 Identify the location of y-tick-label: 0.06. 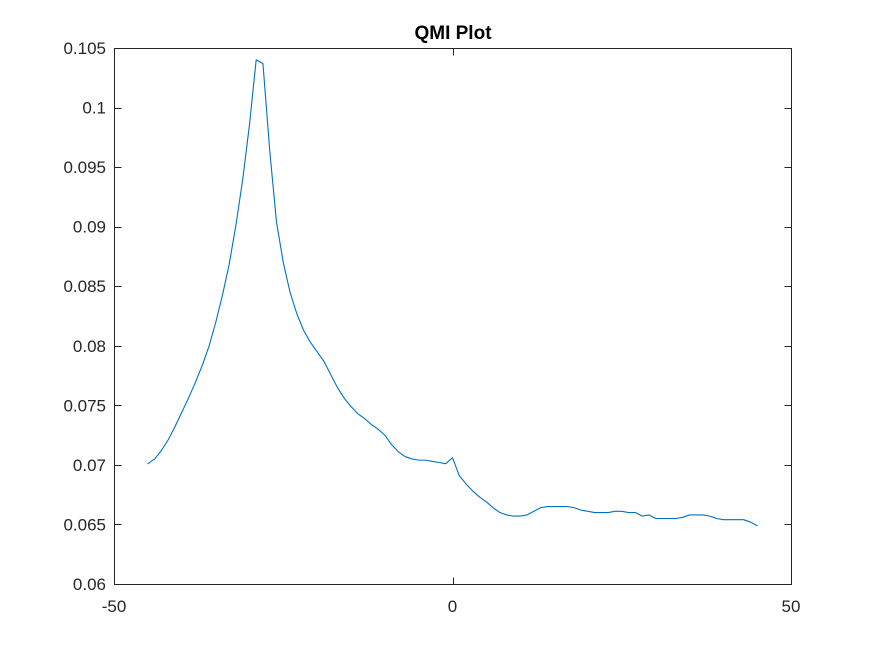
(89, 584).